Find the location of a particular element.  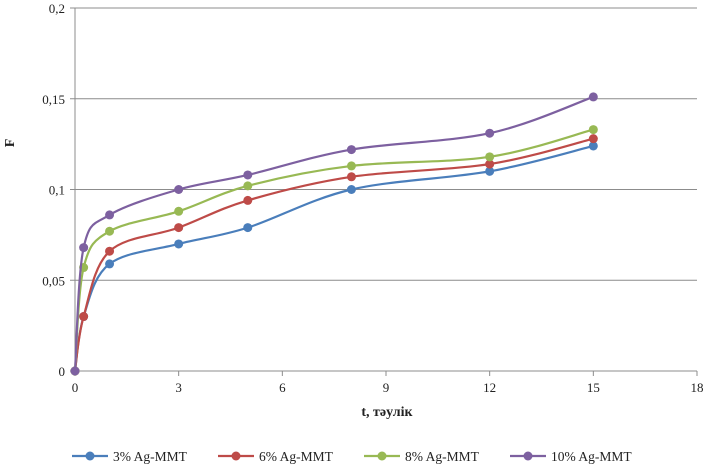

legend-label: 8% Ag-MMT is located at coordinates (442, 456).